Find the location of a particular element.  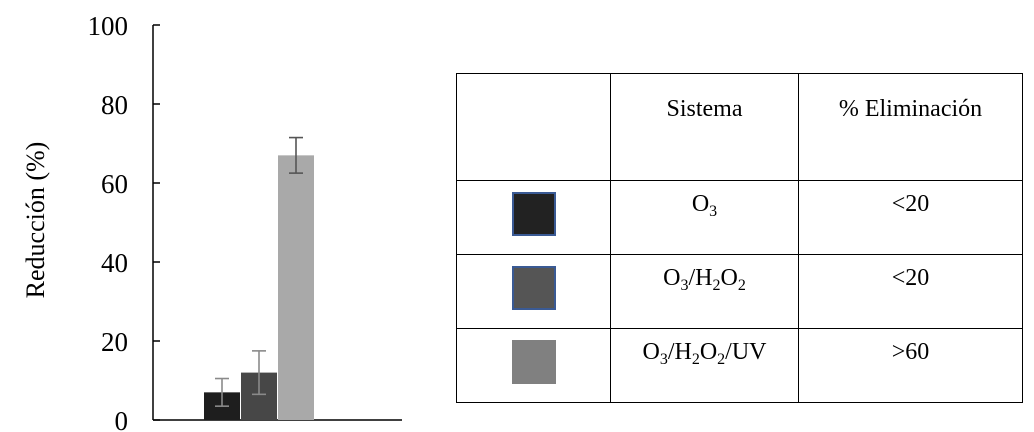

header-empty is located at coordinates (533, 127).